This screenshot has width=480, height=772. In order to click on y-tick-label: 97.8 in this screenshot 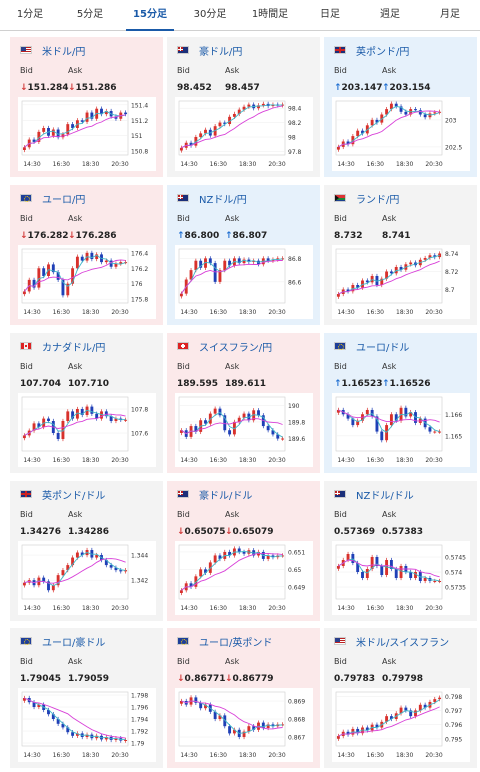, I will do `click(295, 152)`.